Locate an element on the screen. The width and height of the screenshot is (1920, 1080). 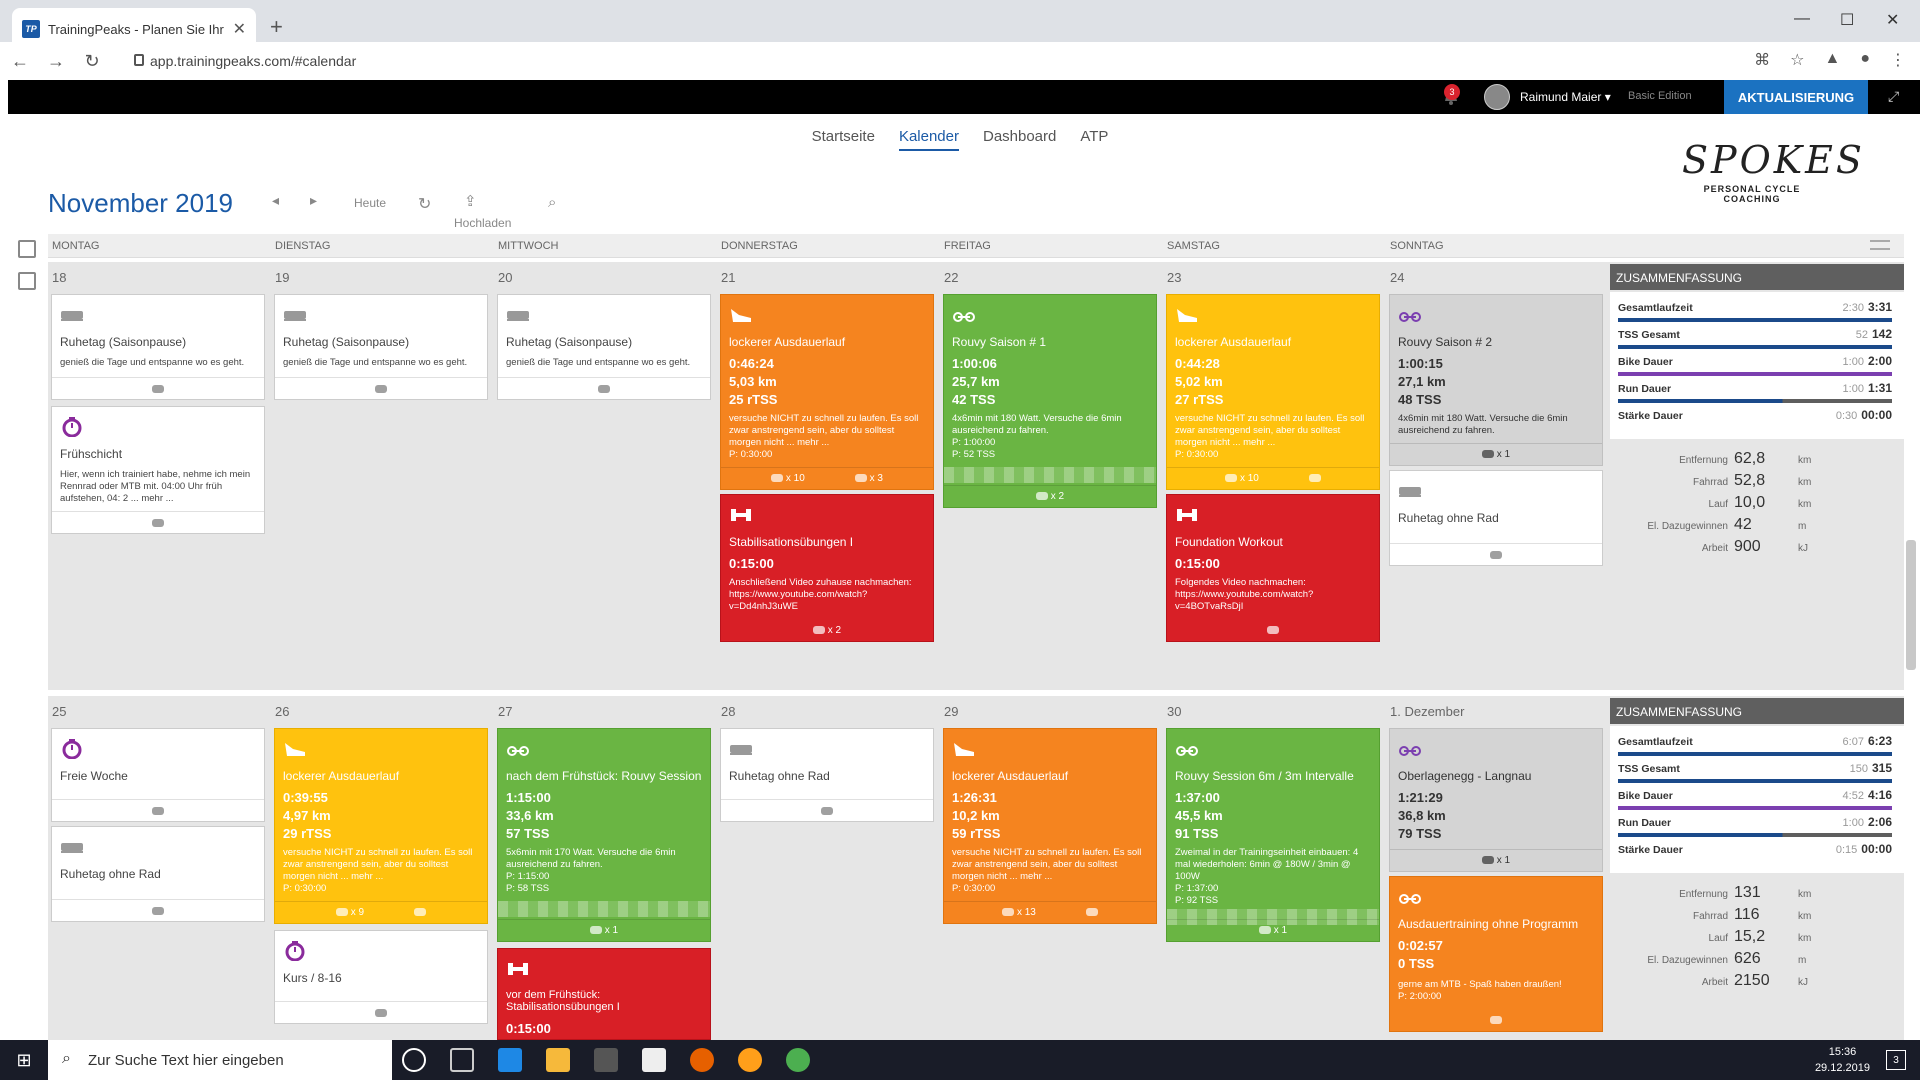
app-icon is located at coordinates (750, 1060).